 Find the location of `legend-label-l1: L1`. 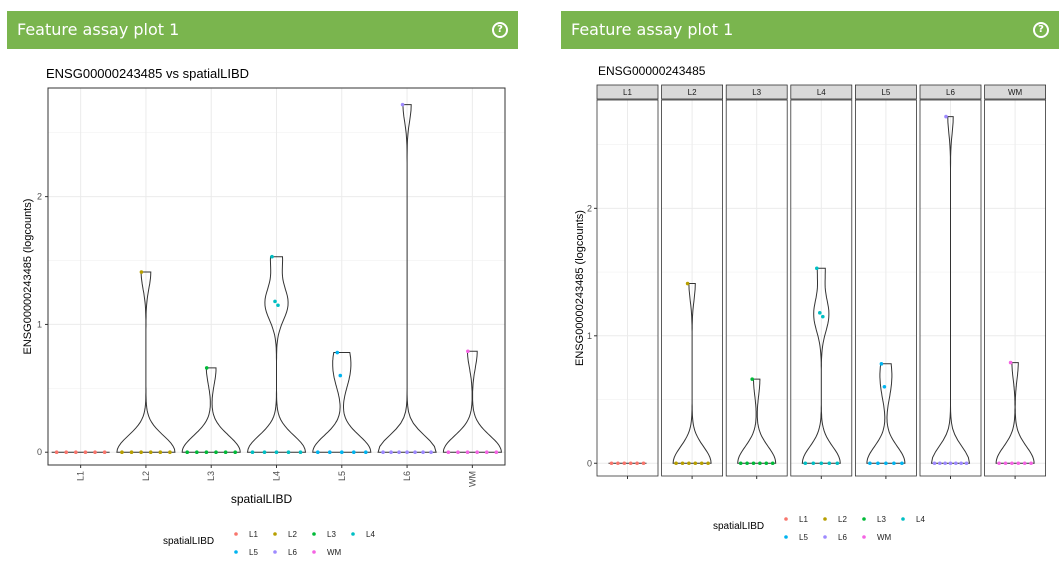

legend-label-l1: L1 is located at coordinates (803, 519).